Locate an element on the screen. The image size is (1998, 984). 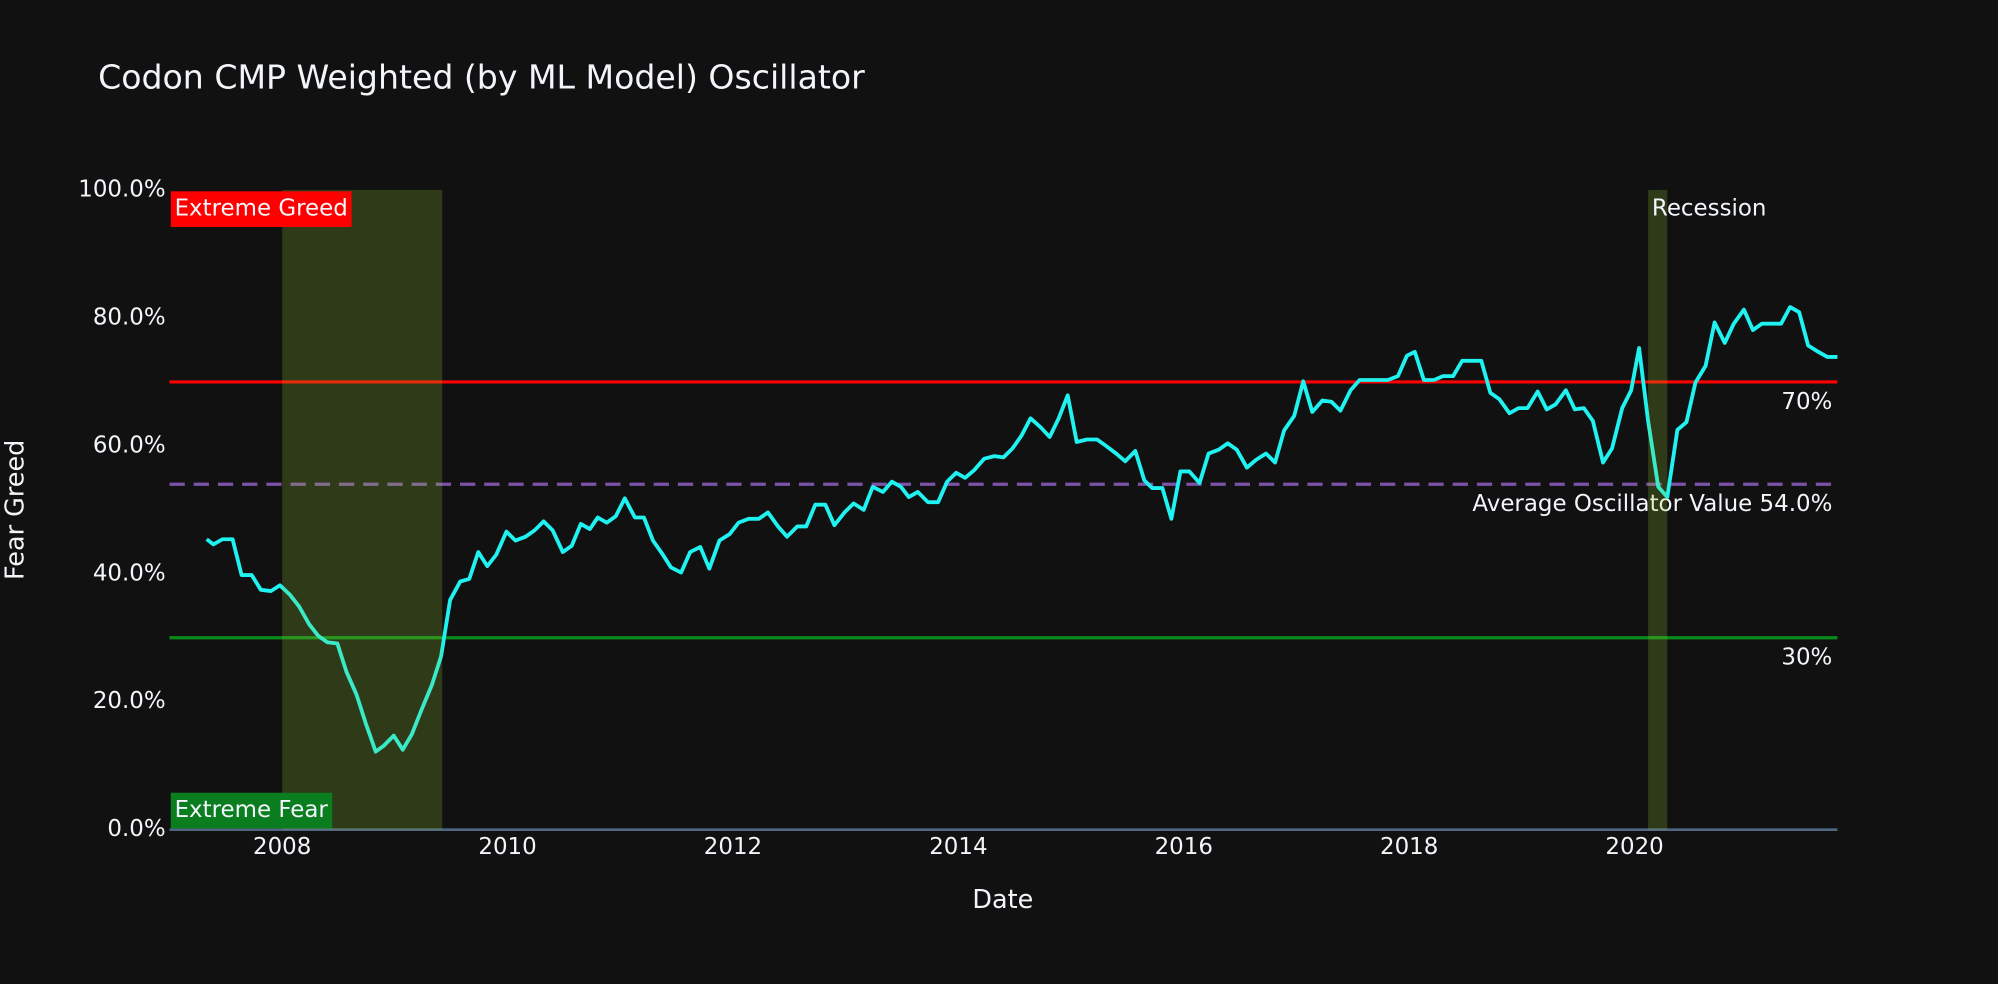
x-tick-label: 2008 is located at coordinates (282, 847).